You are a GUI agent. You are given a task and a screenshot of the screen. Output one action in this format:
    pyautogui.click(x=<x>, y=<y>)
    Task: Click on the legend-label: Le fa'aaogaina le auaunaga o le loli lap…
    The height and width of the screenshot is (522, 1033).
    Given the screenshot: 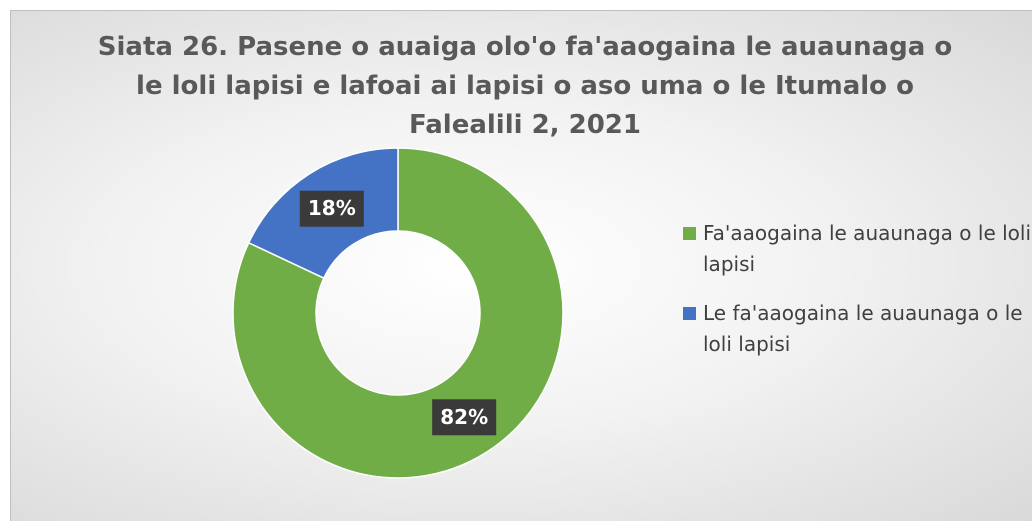 What is the action you would take?
    pyautogui.click(x=863, y=328)
    